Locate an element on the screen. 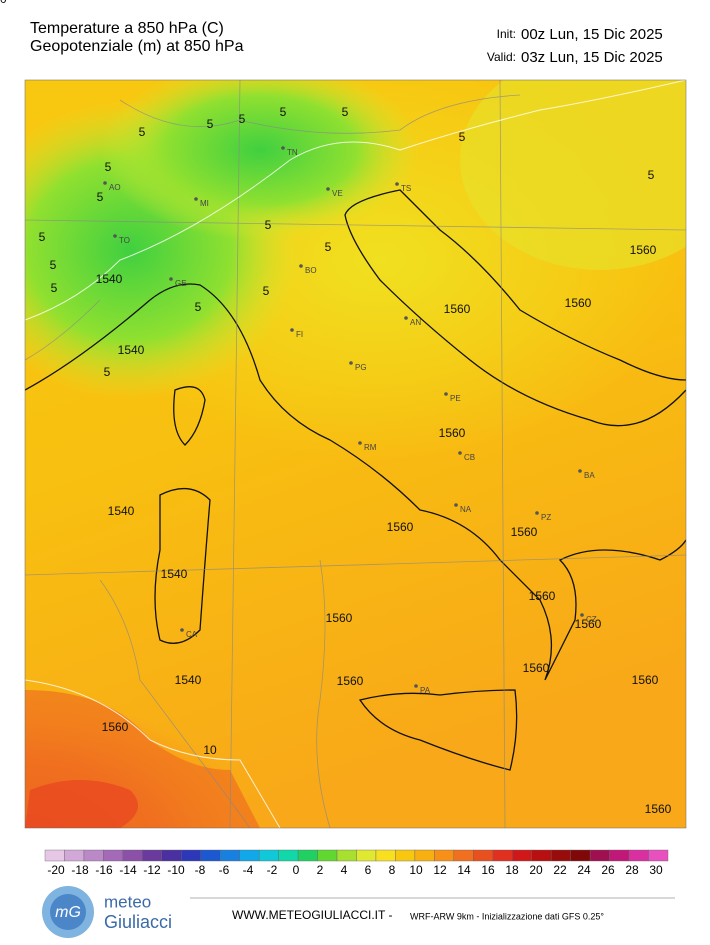 The height and width of the screenshot is (945, 710). valid-value: 03z Lun, 15 Dic 2025 is located at coordinates (592, 57).